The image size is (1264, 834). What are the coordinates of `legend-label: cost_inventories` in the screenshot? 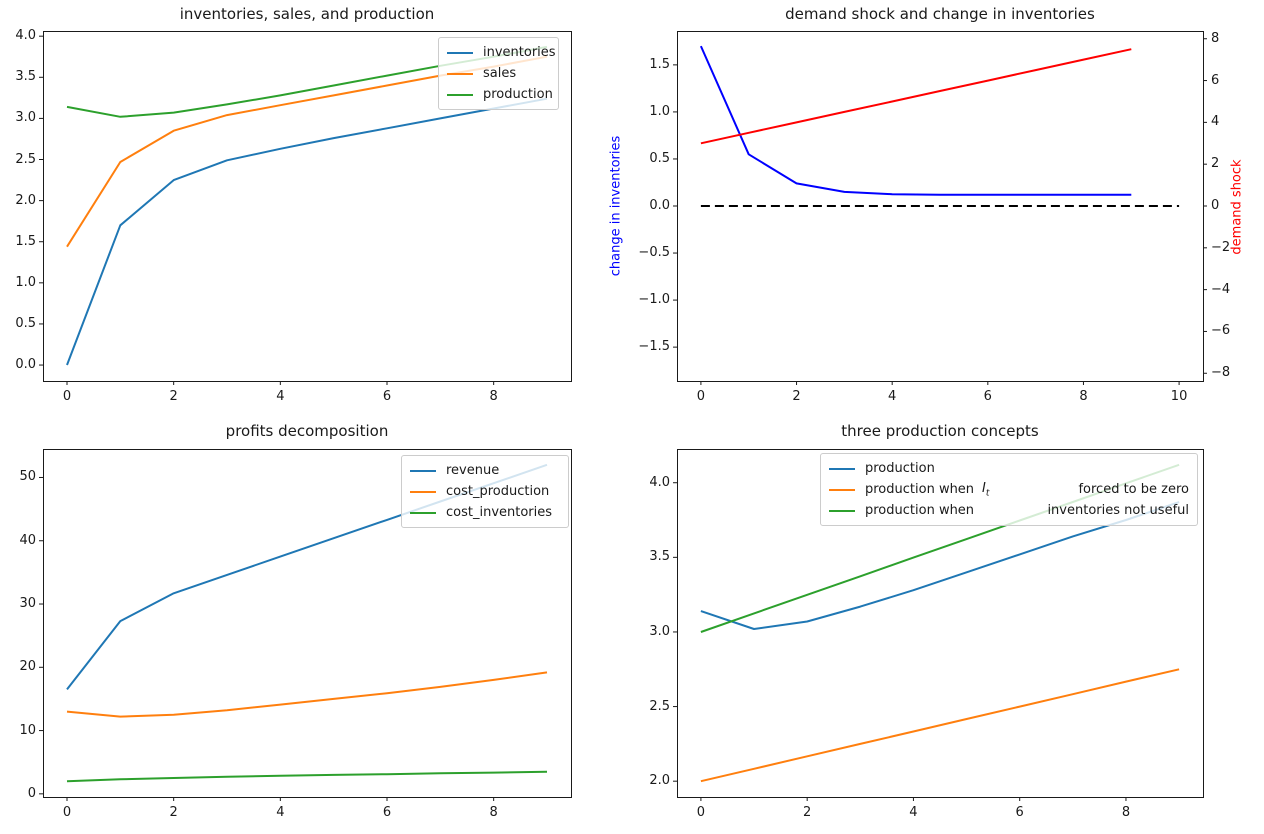 It's located at (499, 512).